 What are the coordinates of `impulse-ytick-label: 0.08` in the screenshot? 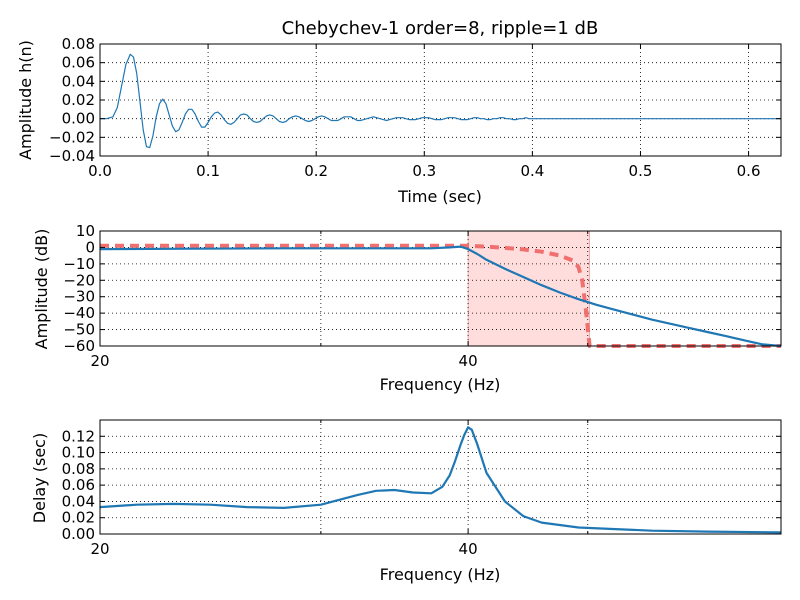 It's located at (78, 44).